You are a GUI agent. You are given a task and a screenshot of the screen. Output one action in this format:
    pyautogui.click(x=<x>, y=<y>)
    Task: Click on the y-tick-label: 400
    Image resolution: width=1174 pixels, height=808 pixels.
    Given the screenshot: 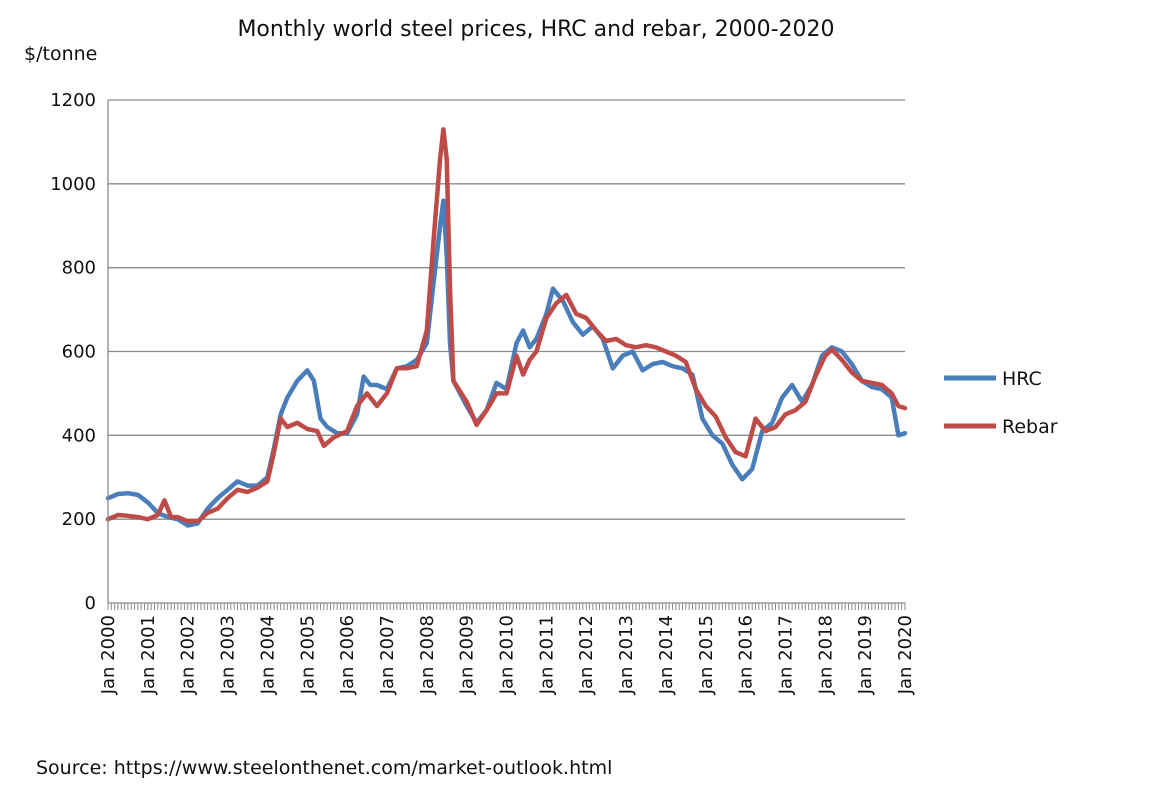 What is the action you would take?
    pyautogui.click(x=79, y=435)
    